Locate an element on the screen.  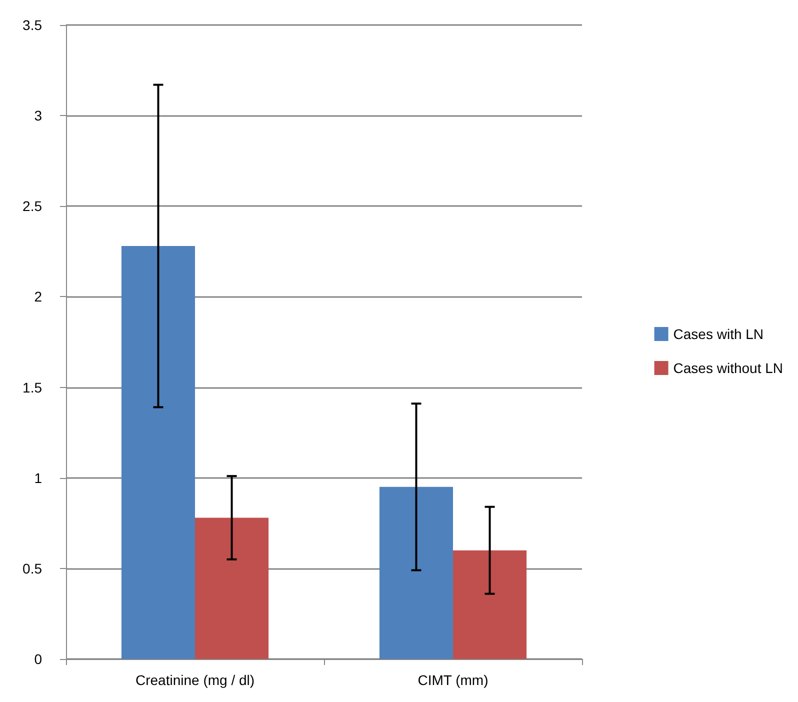
legend-label: Cases without LN is located at coordinates (728, 368).